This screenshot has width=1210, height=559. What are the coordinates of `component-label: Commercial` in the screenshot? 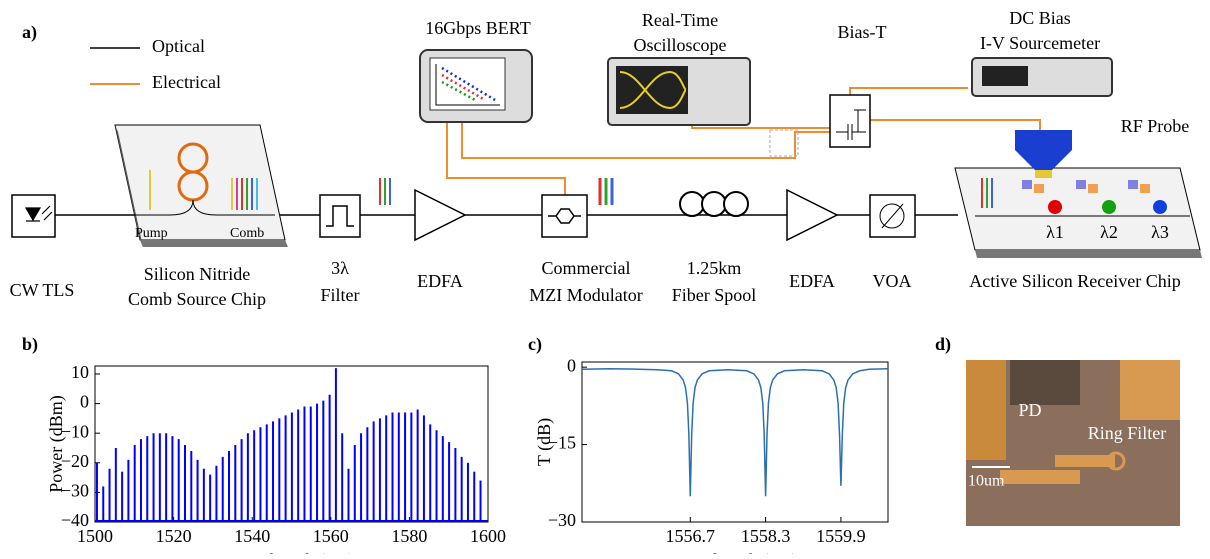 It's located at (586, 268).